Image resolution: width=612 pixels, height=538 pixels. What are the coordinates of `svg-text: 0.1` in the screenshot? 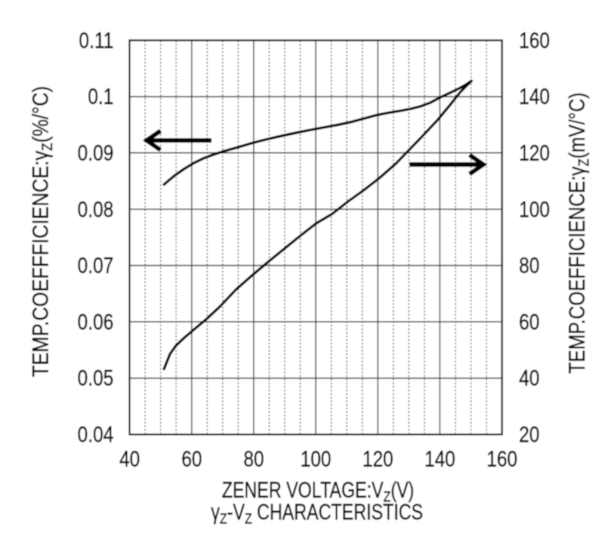 It's located at (101, 98).